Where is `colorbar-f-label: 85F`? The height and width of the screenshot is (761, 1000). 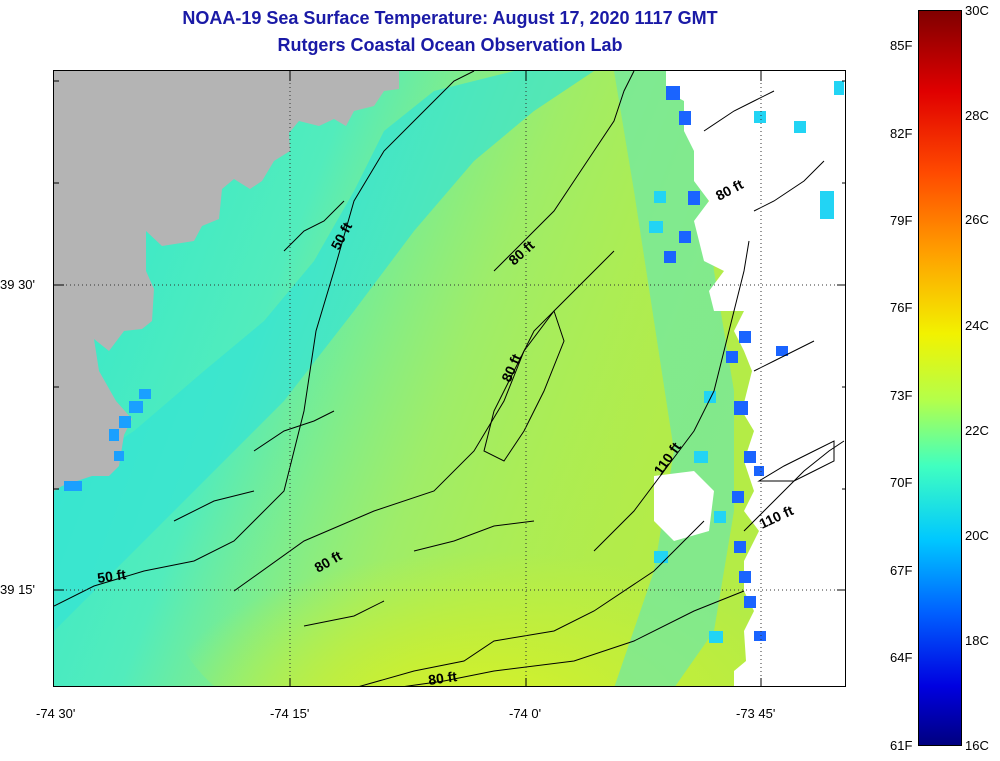 colorbar-f-label: 85F is located at coordinates (901, 45).